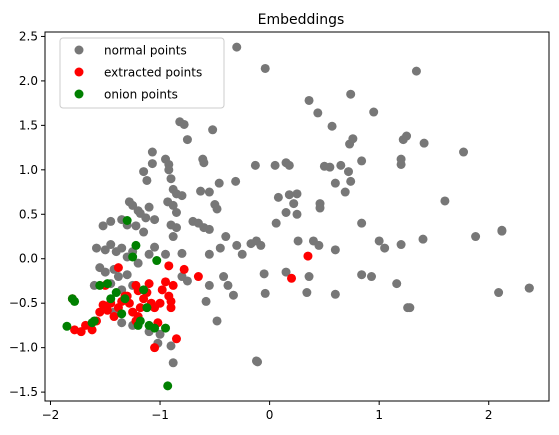 The width and height of the screenshot is (559, 435). I want to click on y-tick-label: −0.5, so click(23, 303).